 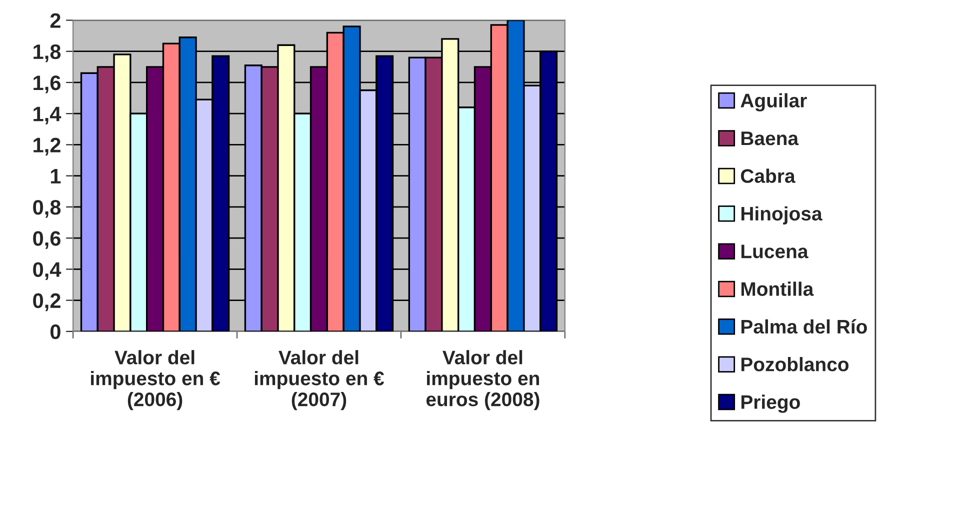 I want to click on y-tick-label: 1,8, so click(x=47, y=53).